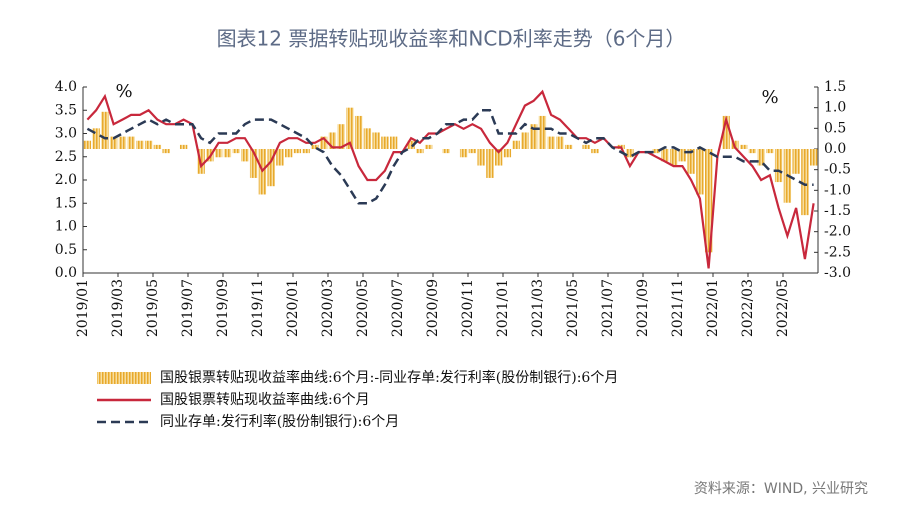  What do you see at coordinates (837, 170) in the screenshot?
I see `y2-tick-label: -0.5` at bounding box center [837, 170].